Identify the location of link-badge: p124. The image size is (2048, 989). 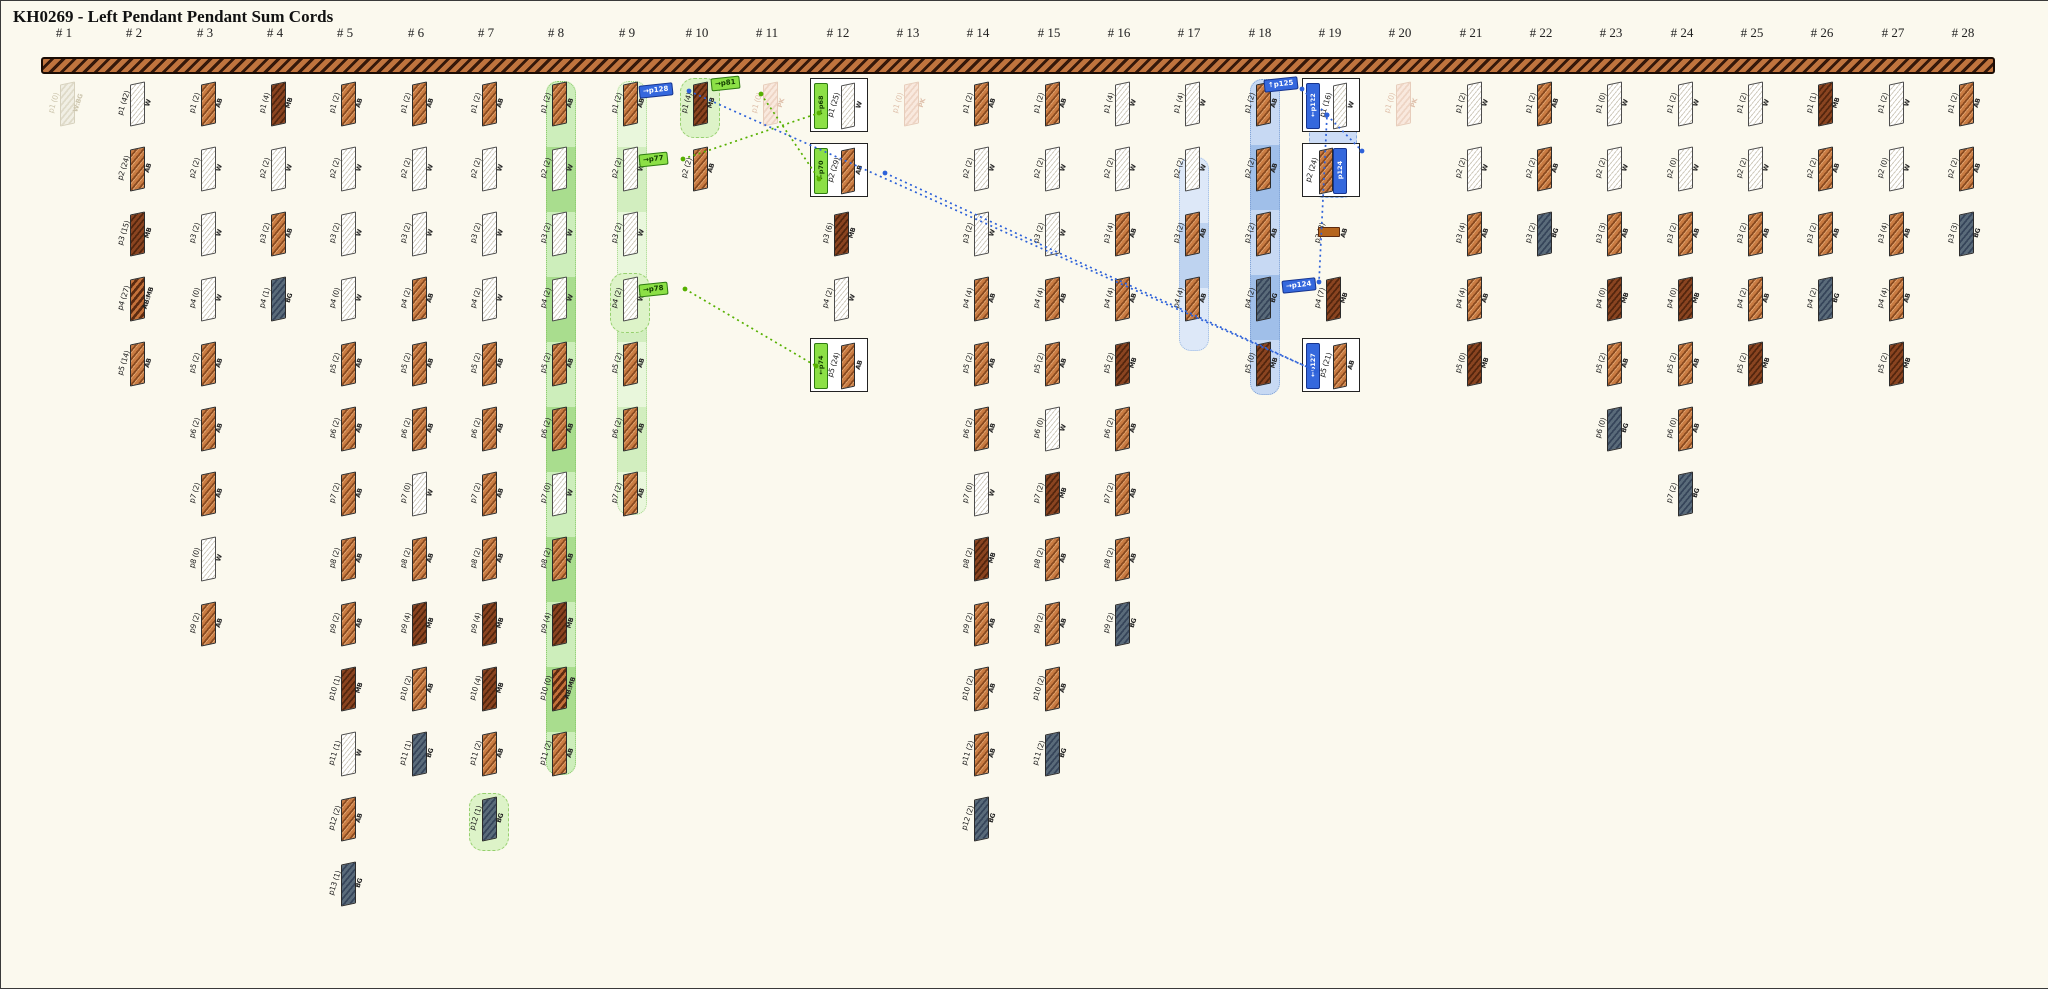
(1340, 171).